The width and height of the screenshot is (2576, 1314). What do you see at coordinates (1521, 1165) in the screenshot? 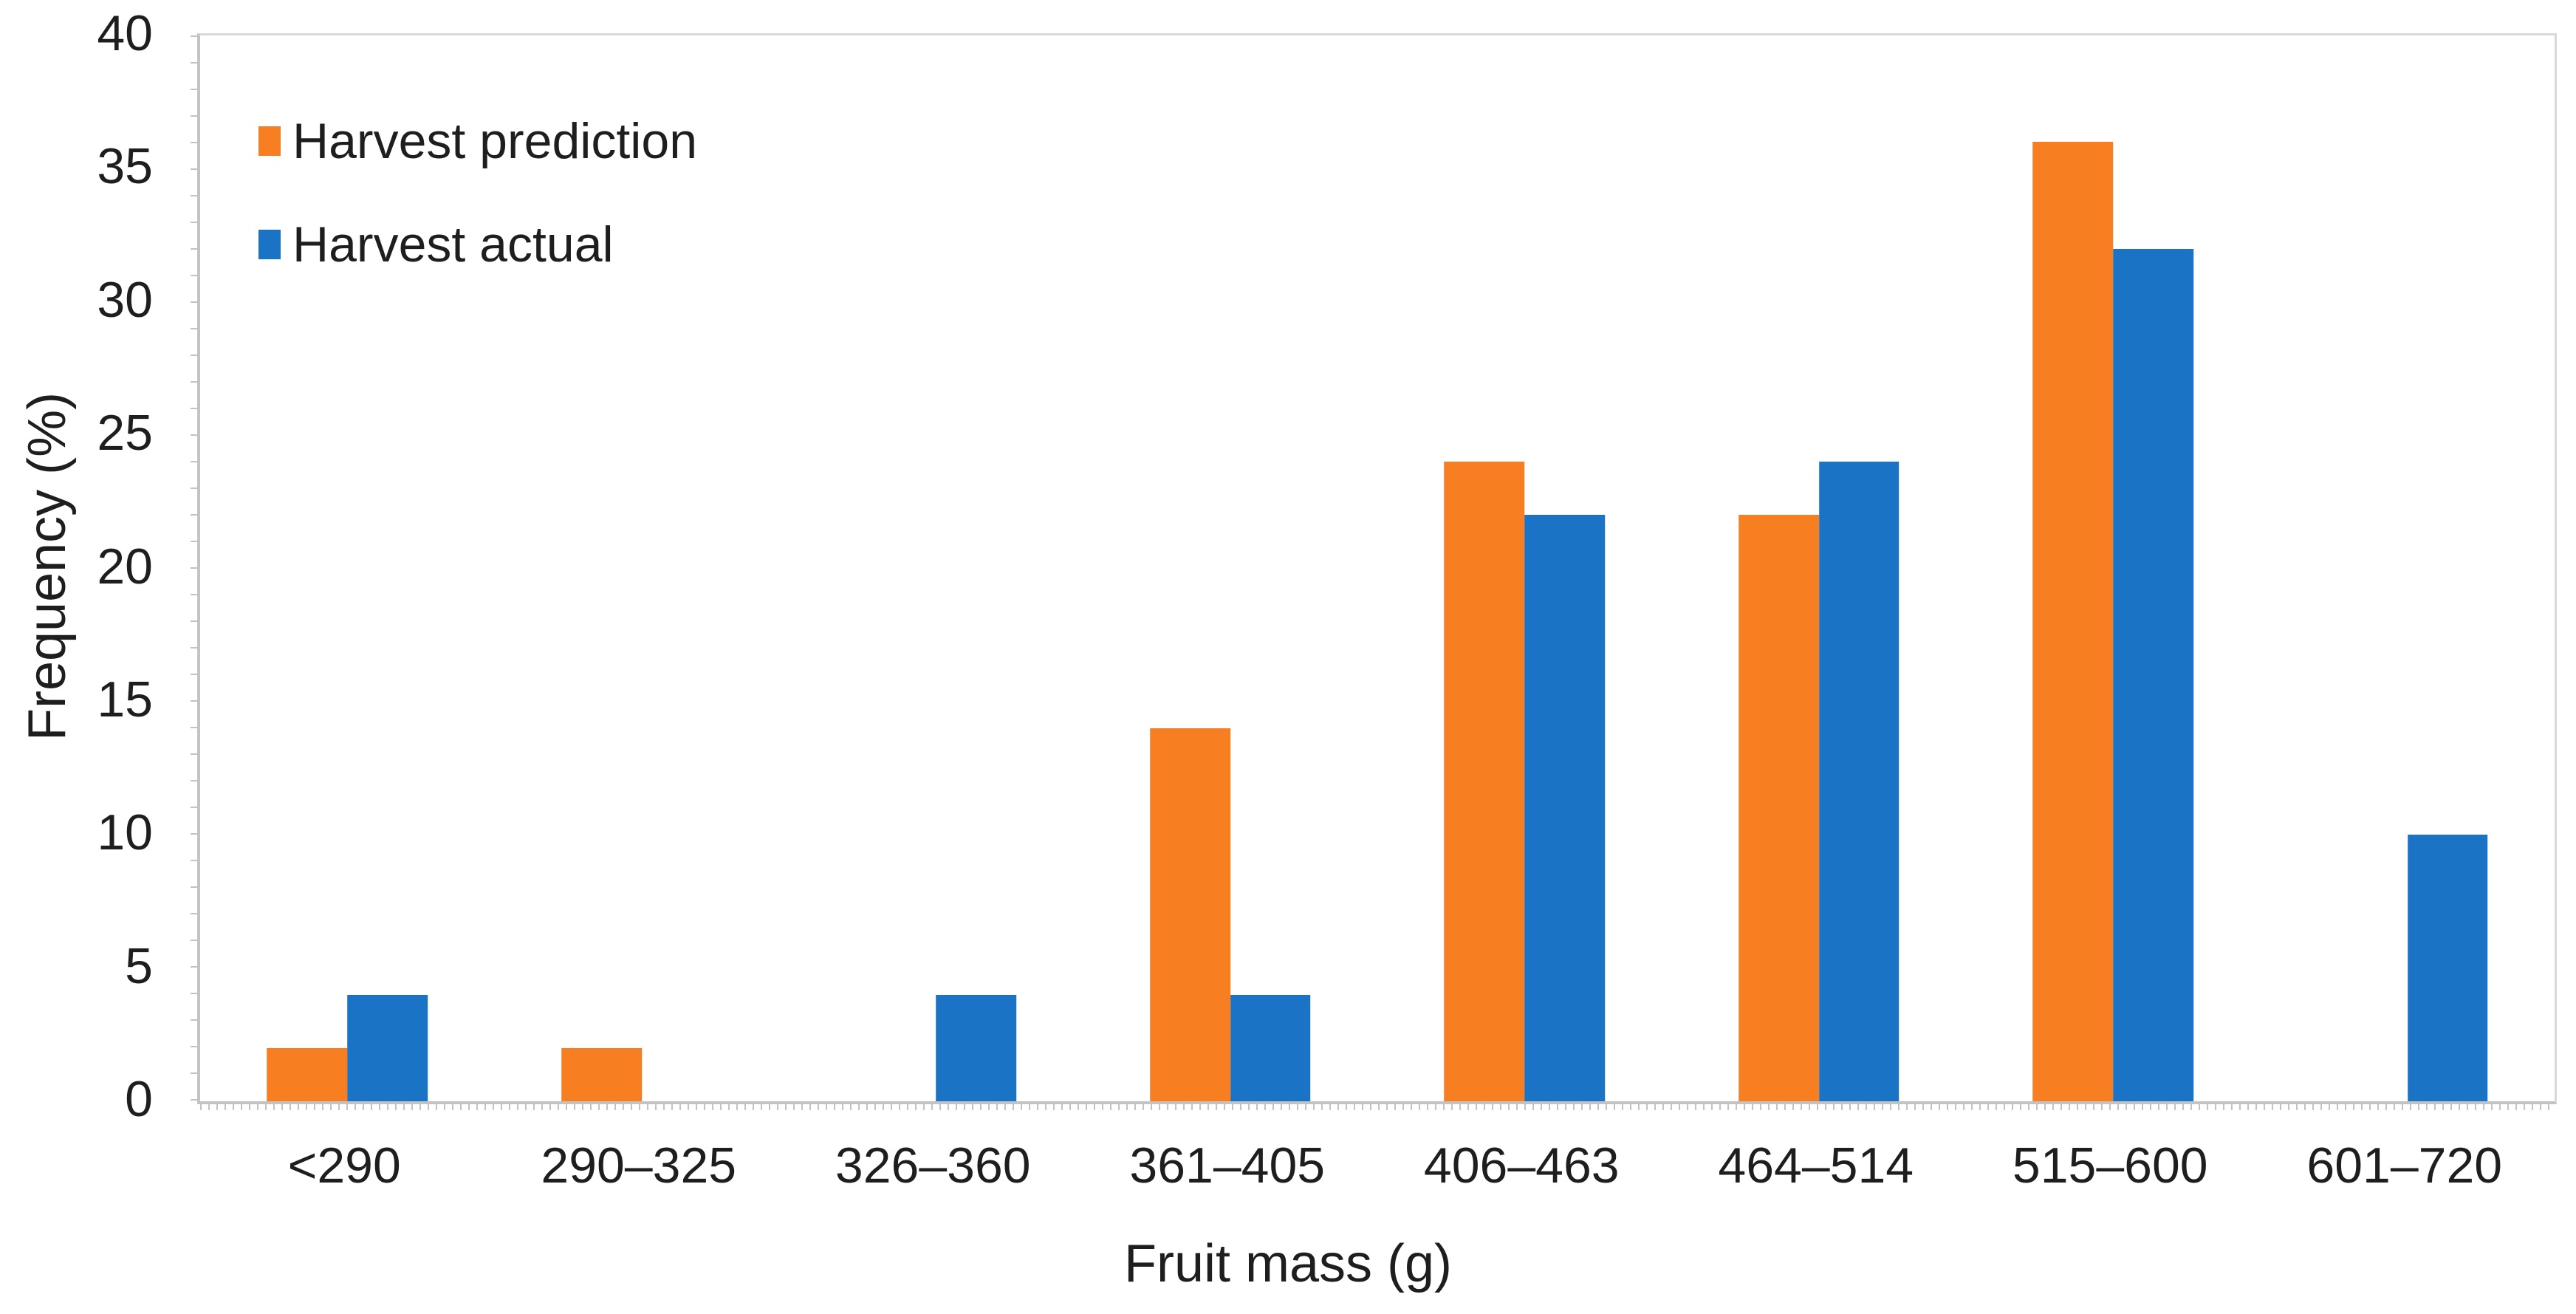
I see `x-axis-tick-label: 406–463` at bounding box center [1521, 1165].